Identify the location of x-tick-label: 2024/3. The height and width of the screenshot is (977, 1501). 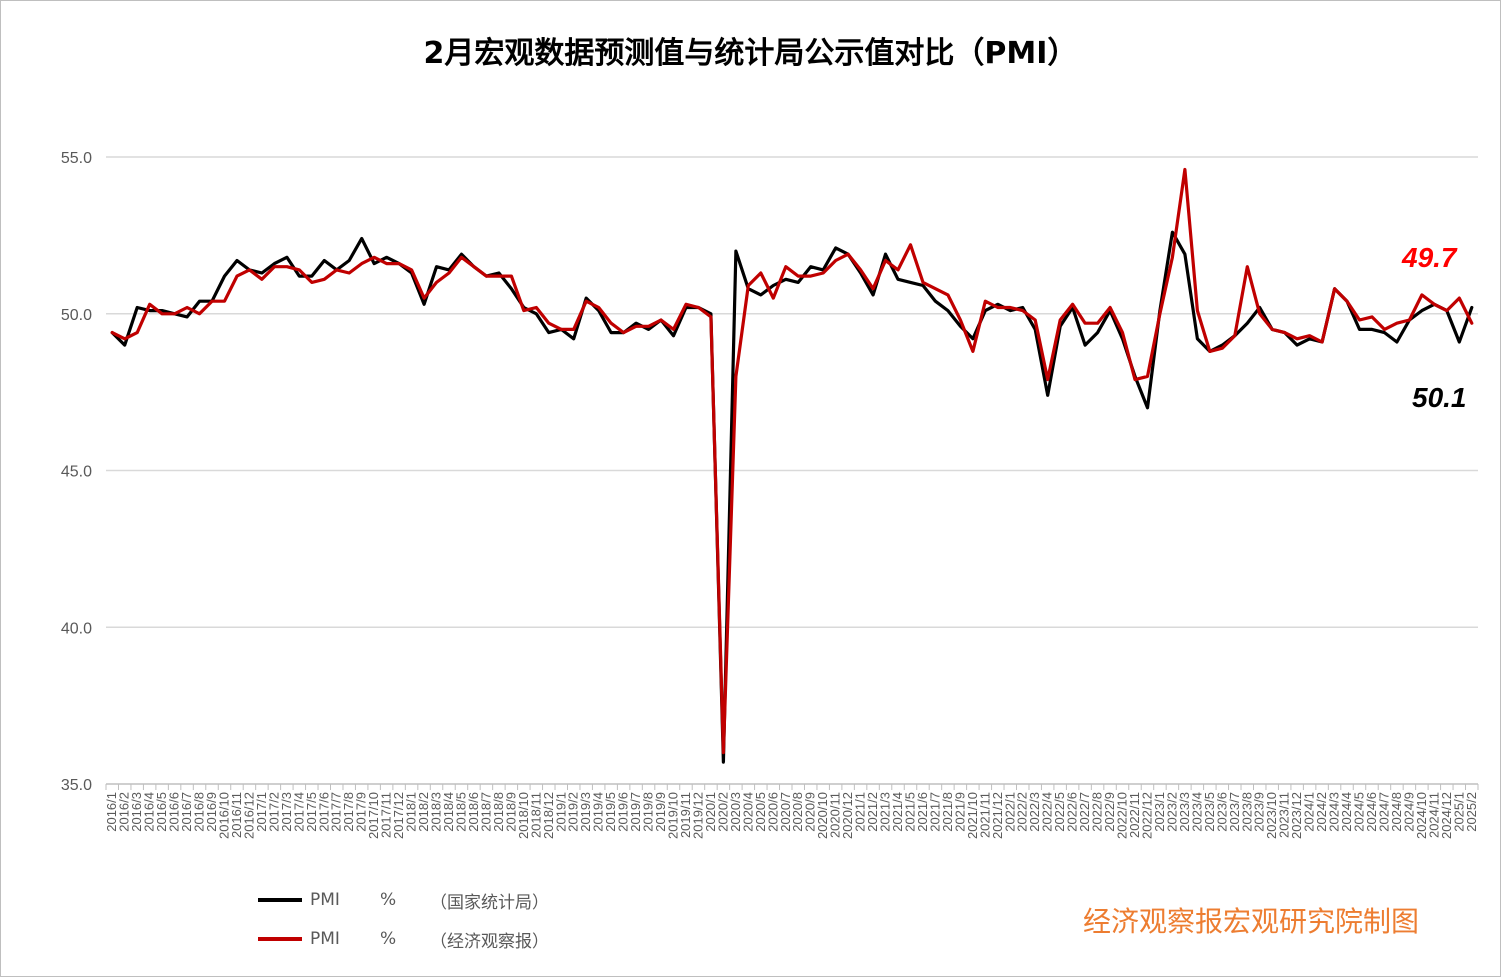
(1334, 812).